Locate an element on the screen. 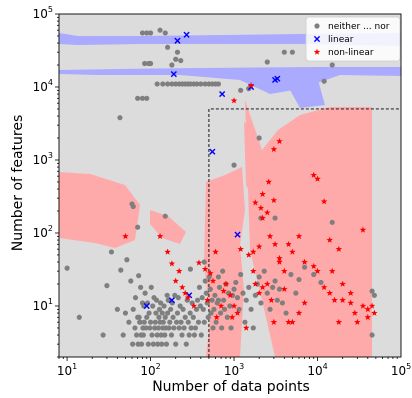 Image resolution: width=412 pixels, height=398 pixels. legend-label: non-linear is located at coordinates (351, 53).